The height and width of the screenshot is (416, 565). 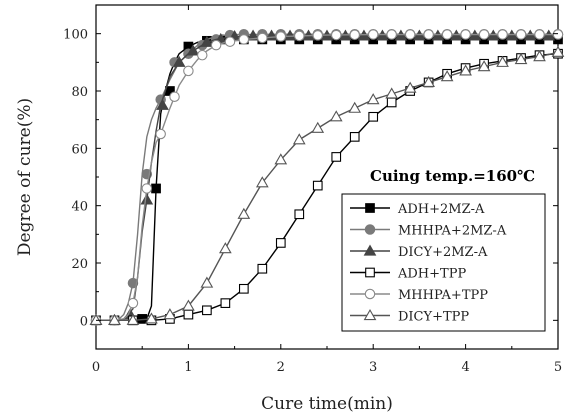 What do you see at coordinates (452, 176) in the screenshot?
I see `cure-temperature-annotation: Cuing temp.=160℃` at bounding box center [452, 176].